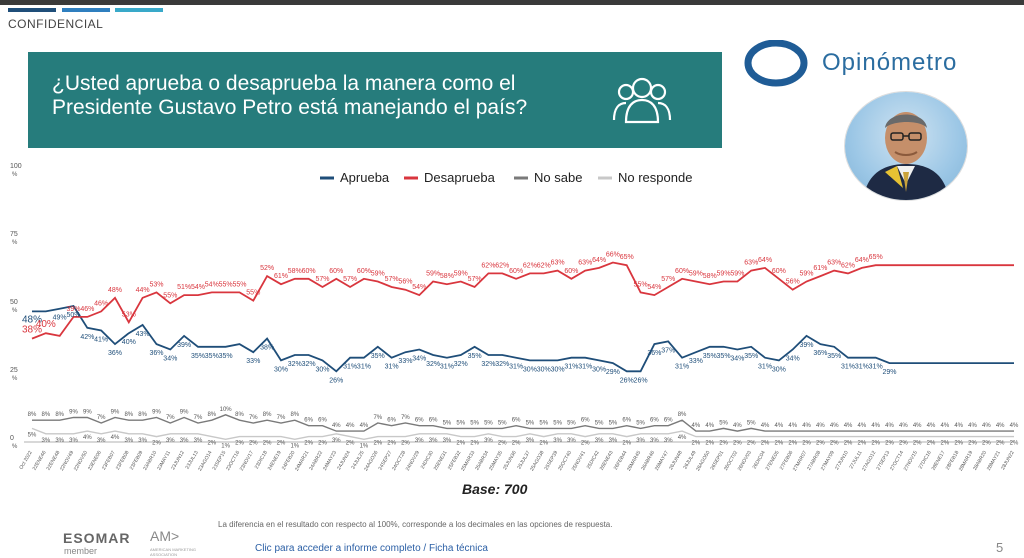  I want to click on data-label: 48%, so click(115, 290).